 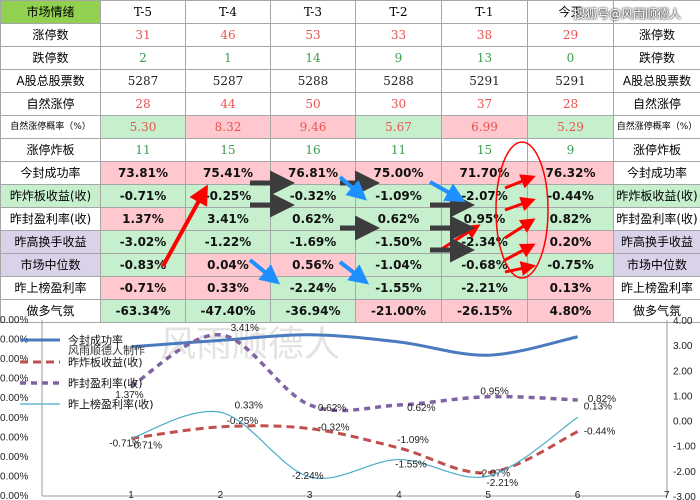 What do you see at coordinates (683, 371) in the screenshot?
I see `right-axis-tick: 2.00` at bounding box center [683, 371].